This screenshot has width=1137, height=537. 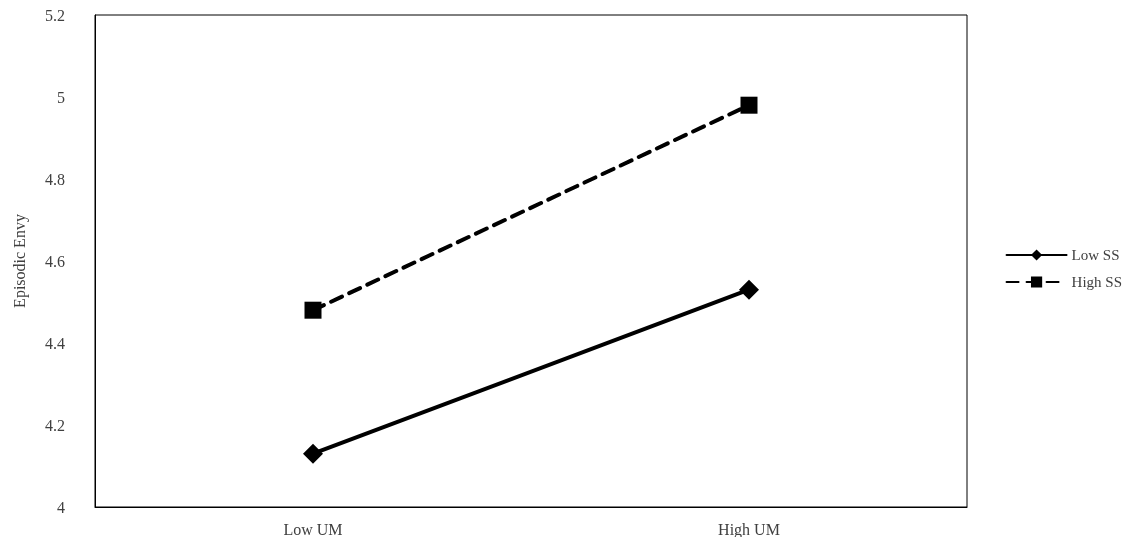 What do you see at coordinates (55, 15) in the screenshot?
I see `y-tick-label: 5.2` at bounding box center [55, 15].